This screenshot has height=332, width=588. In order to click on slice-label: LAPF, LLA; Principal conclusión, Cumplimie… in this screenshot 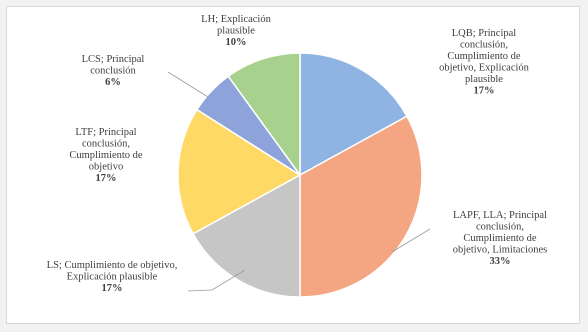, I will do `click(500, 238)`.